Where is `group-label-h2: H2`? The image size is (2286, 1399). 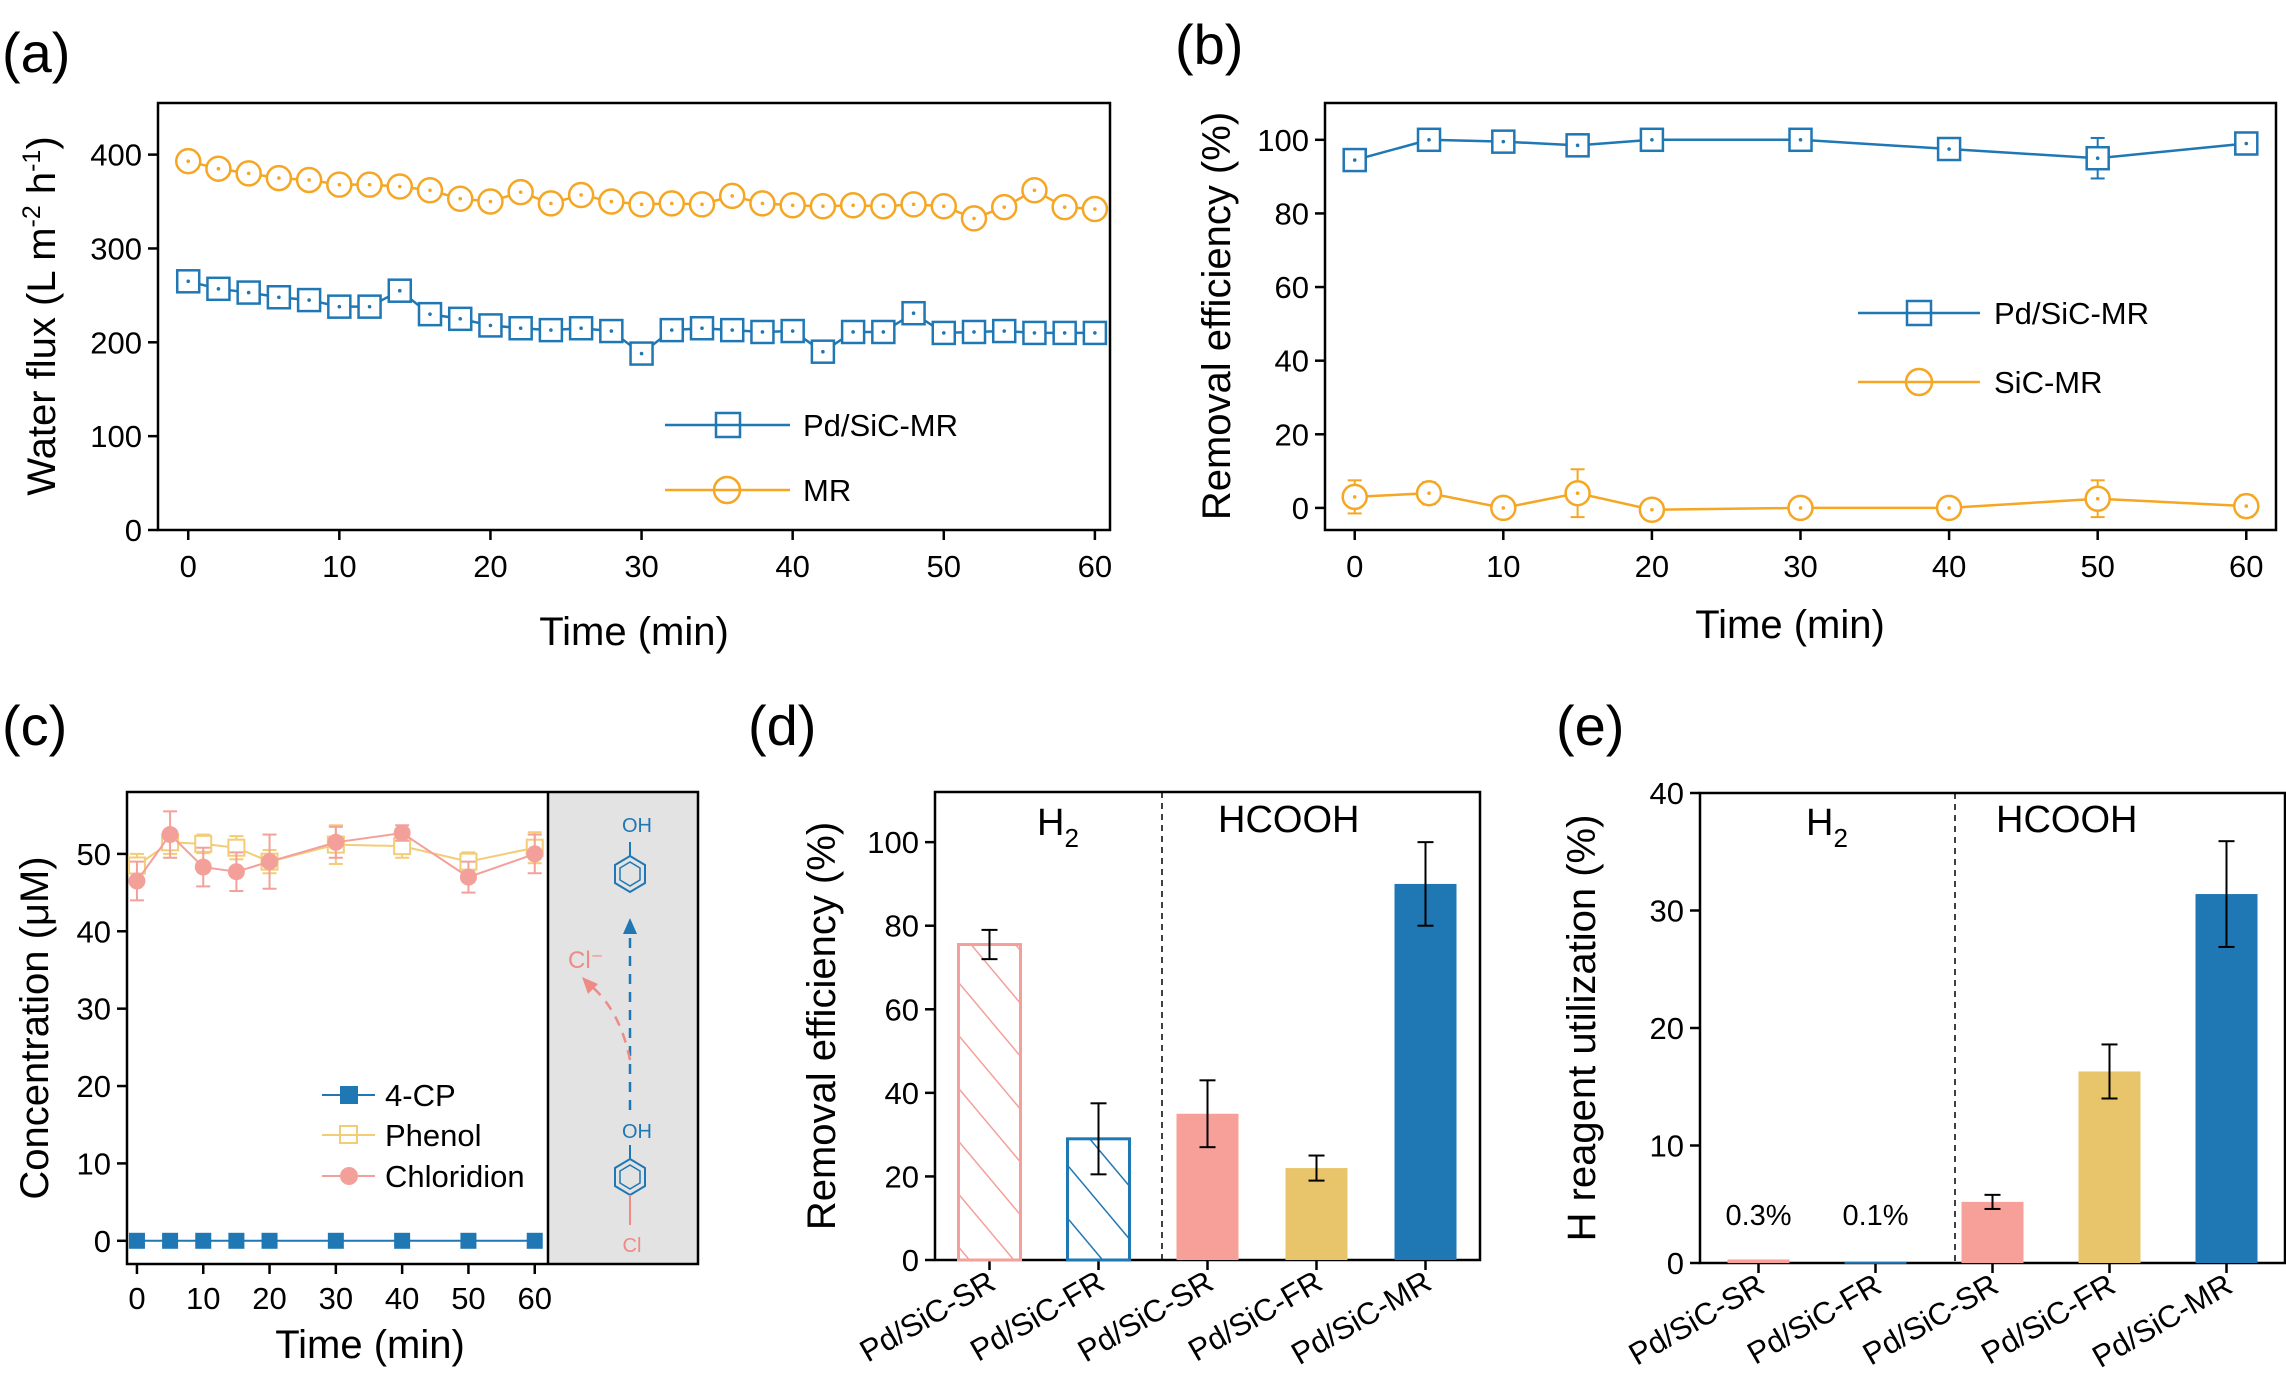
group-label-h2: H2 is located at coordinates (1827, 827).